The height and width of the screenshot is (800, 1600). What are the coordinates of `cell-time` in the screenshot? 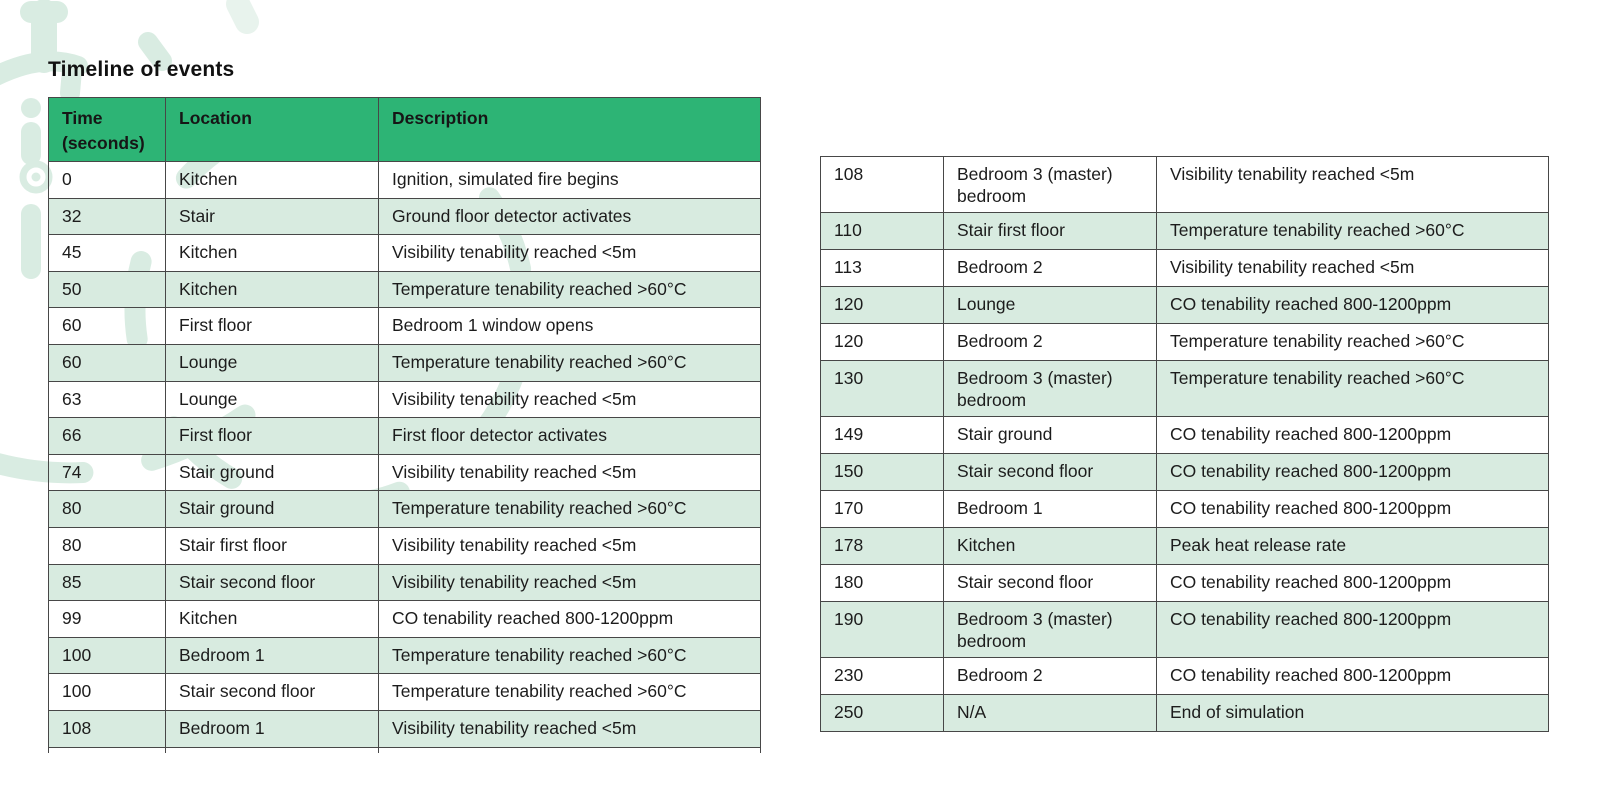 It's located at (107, 749).